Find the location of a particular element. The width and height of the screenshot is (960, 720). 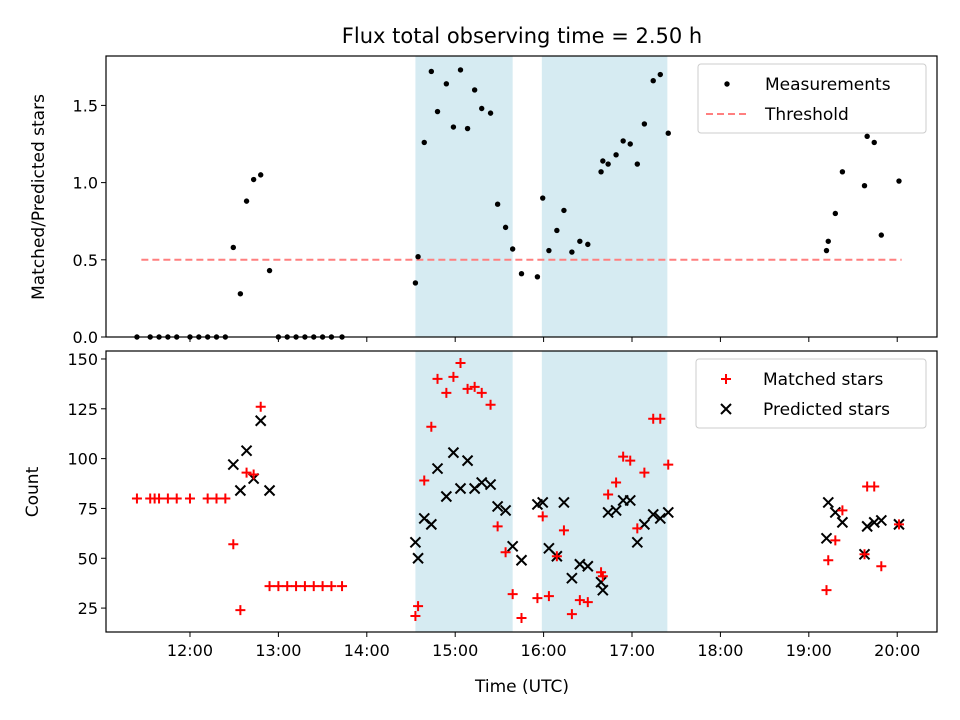

bottom-y-tick-label: 100 is located at coordinates (82, 459).